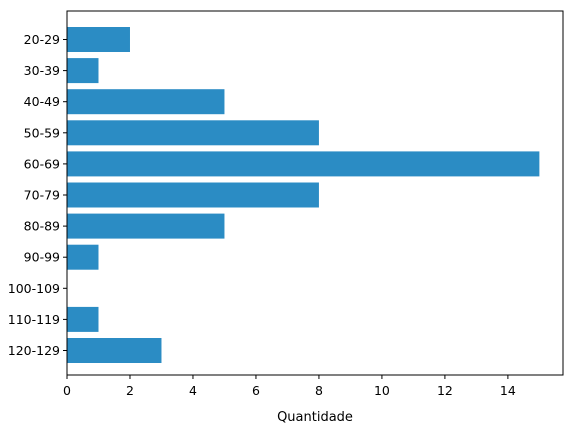 The image size is (574, 429). I want to click on x-tick-label: 0, so click(67, 390).